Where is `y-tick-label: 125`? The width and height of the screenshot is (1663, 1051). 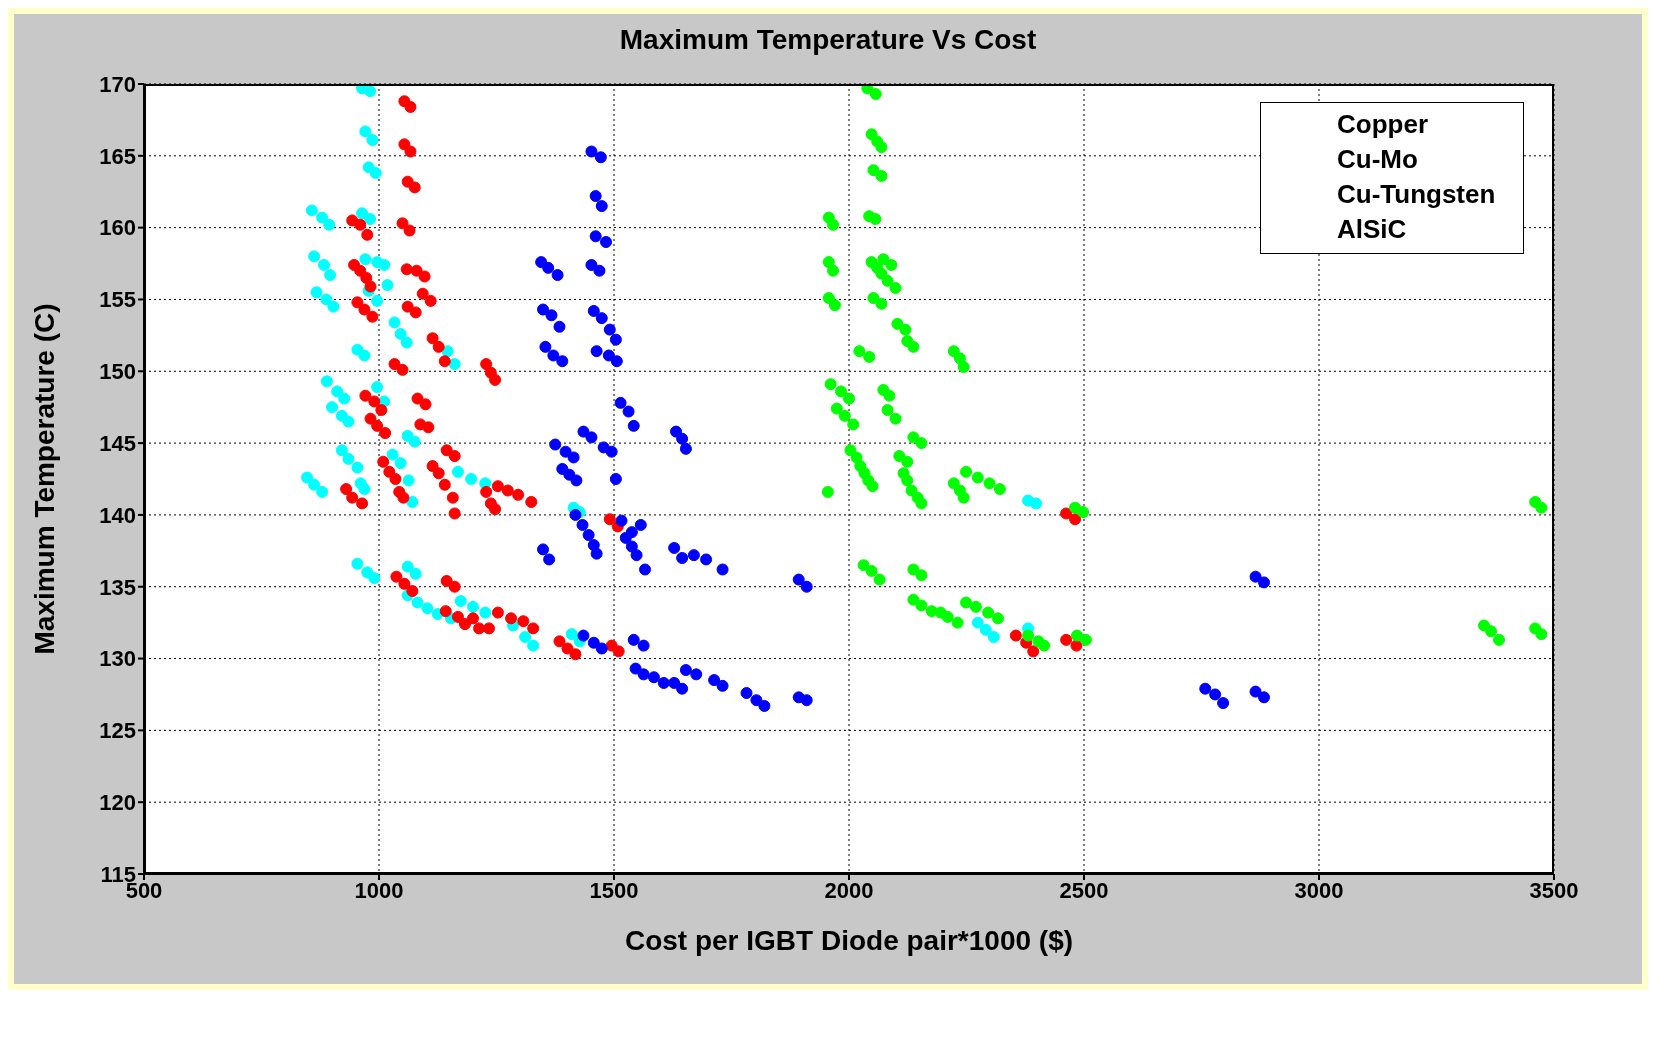
y-tick-label: 125 is located at coordinates (117, 731).